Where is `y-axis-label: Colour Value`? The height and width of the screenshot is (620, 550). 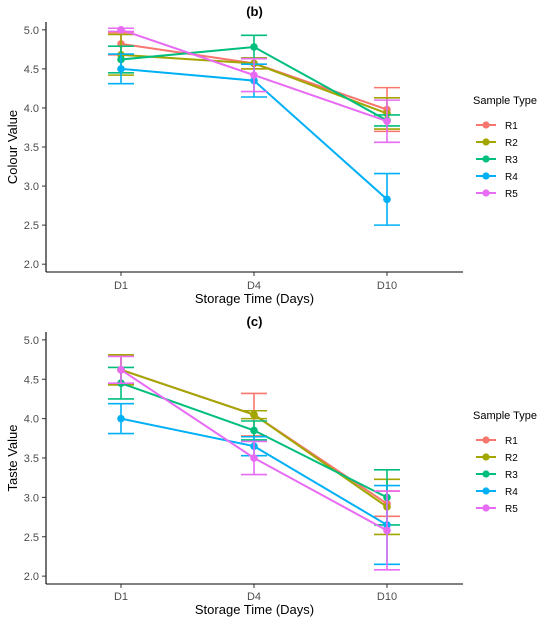 y-axis-label: Colour Value is located at coordinates (12, 147).